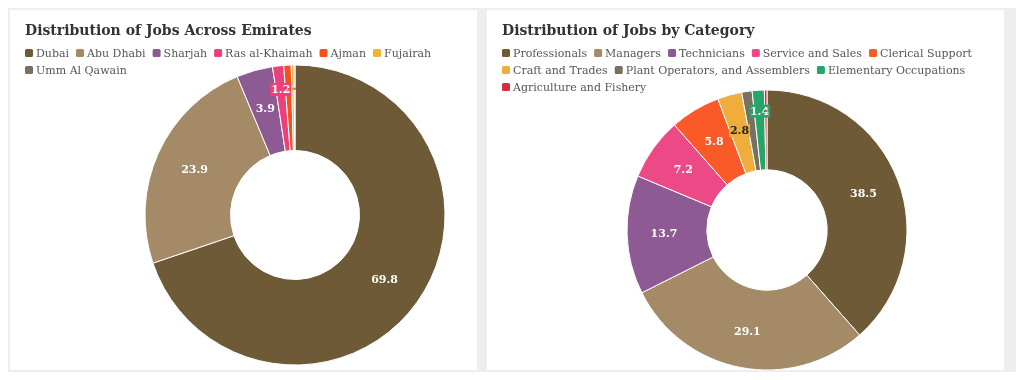  What do you see at coordinates (81, 70) in the screenshot?
I see `legend-label: Umm Al Qawain` at bounding box center [81, 70].